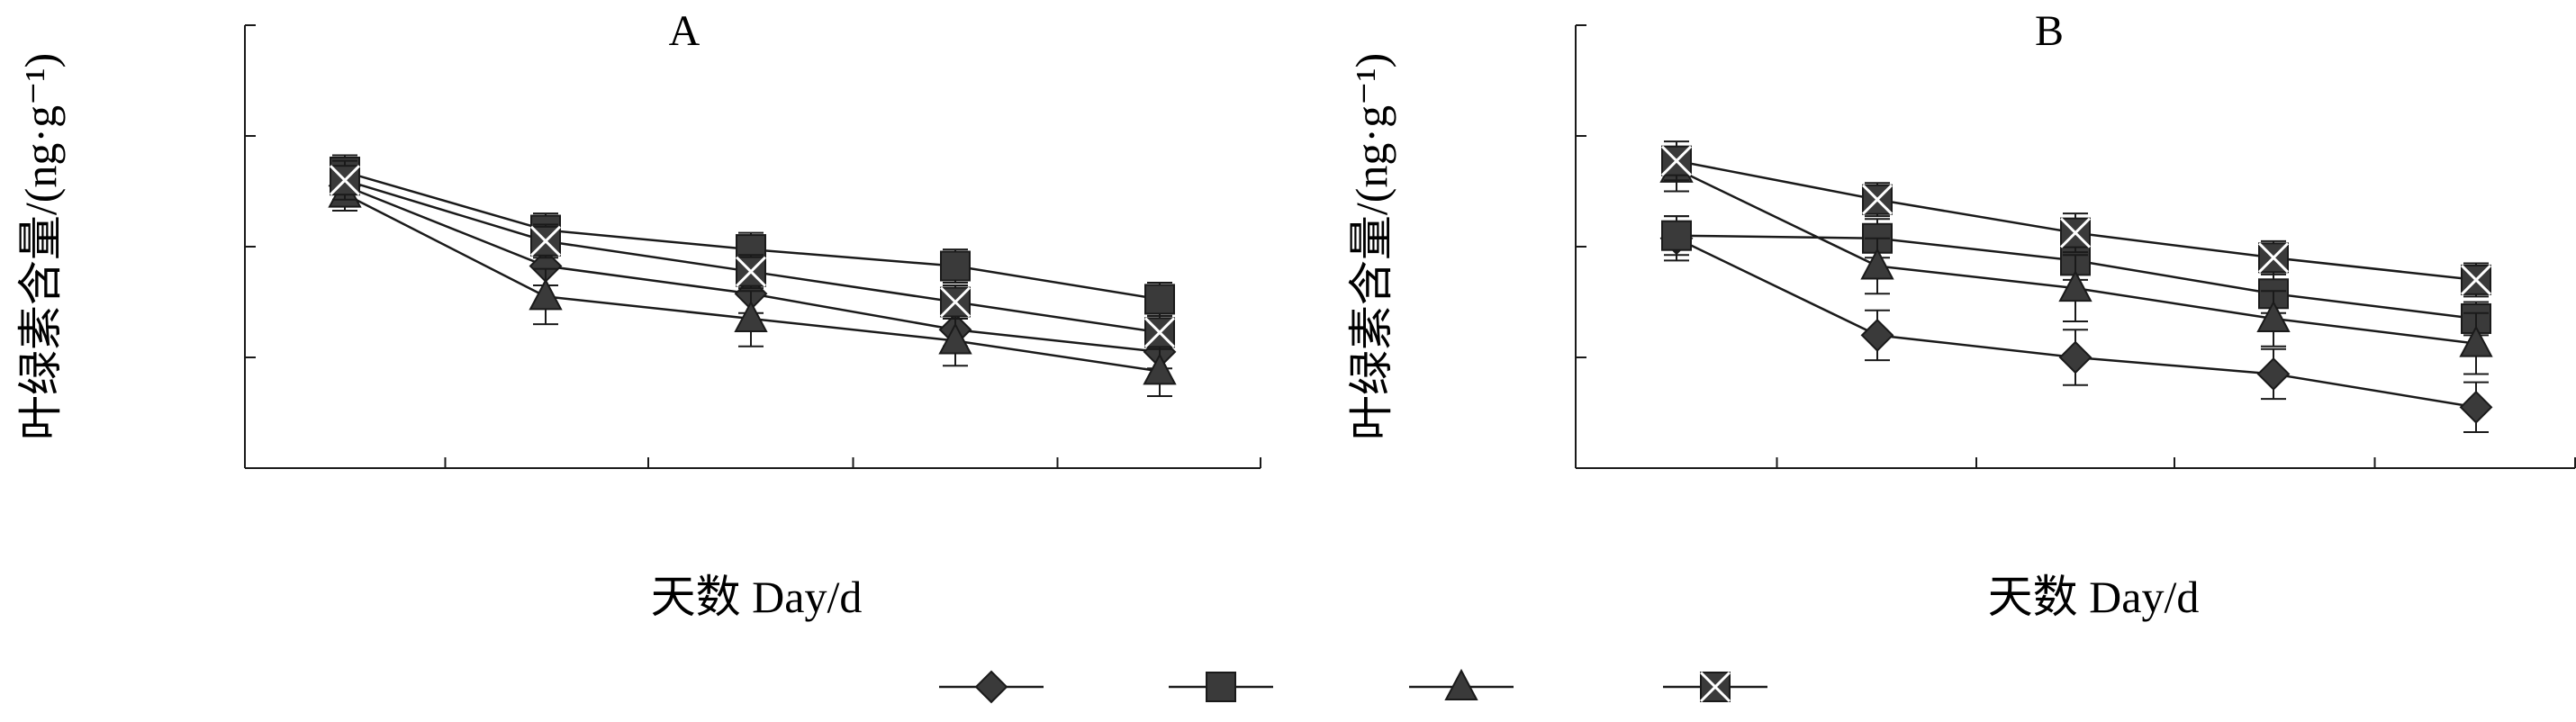  Describe the element at coordinates (1715, 687) in the screenshot. I see `legend-marker-qcck` at that location.